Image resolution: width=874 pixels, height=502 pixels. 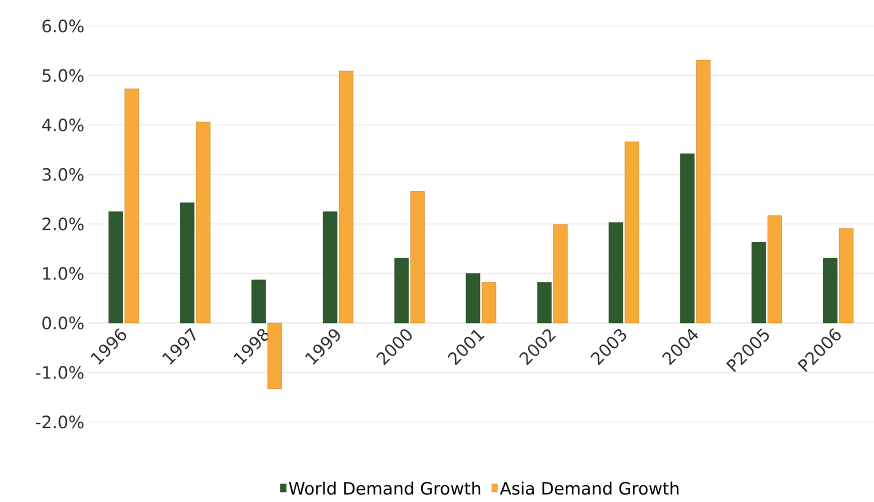 I want to click on y-tick-label: 6.0%, so click(x=63, y=26).